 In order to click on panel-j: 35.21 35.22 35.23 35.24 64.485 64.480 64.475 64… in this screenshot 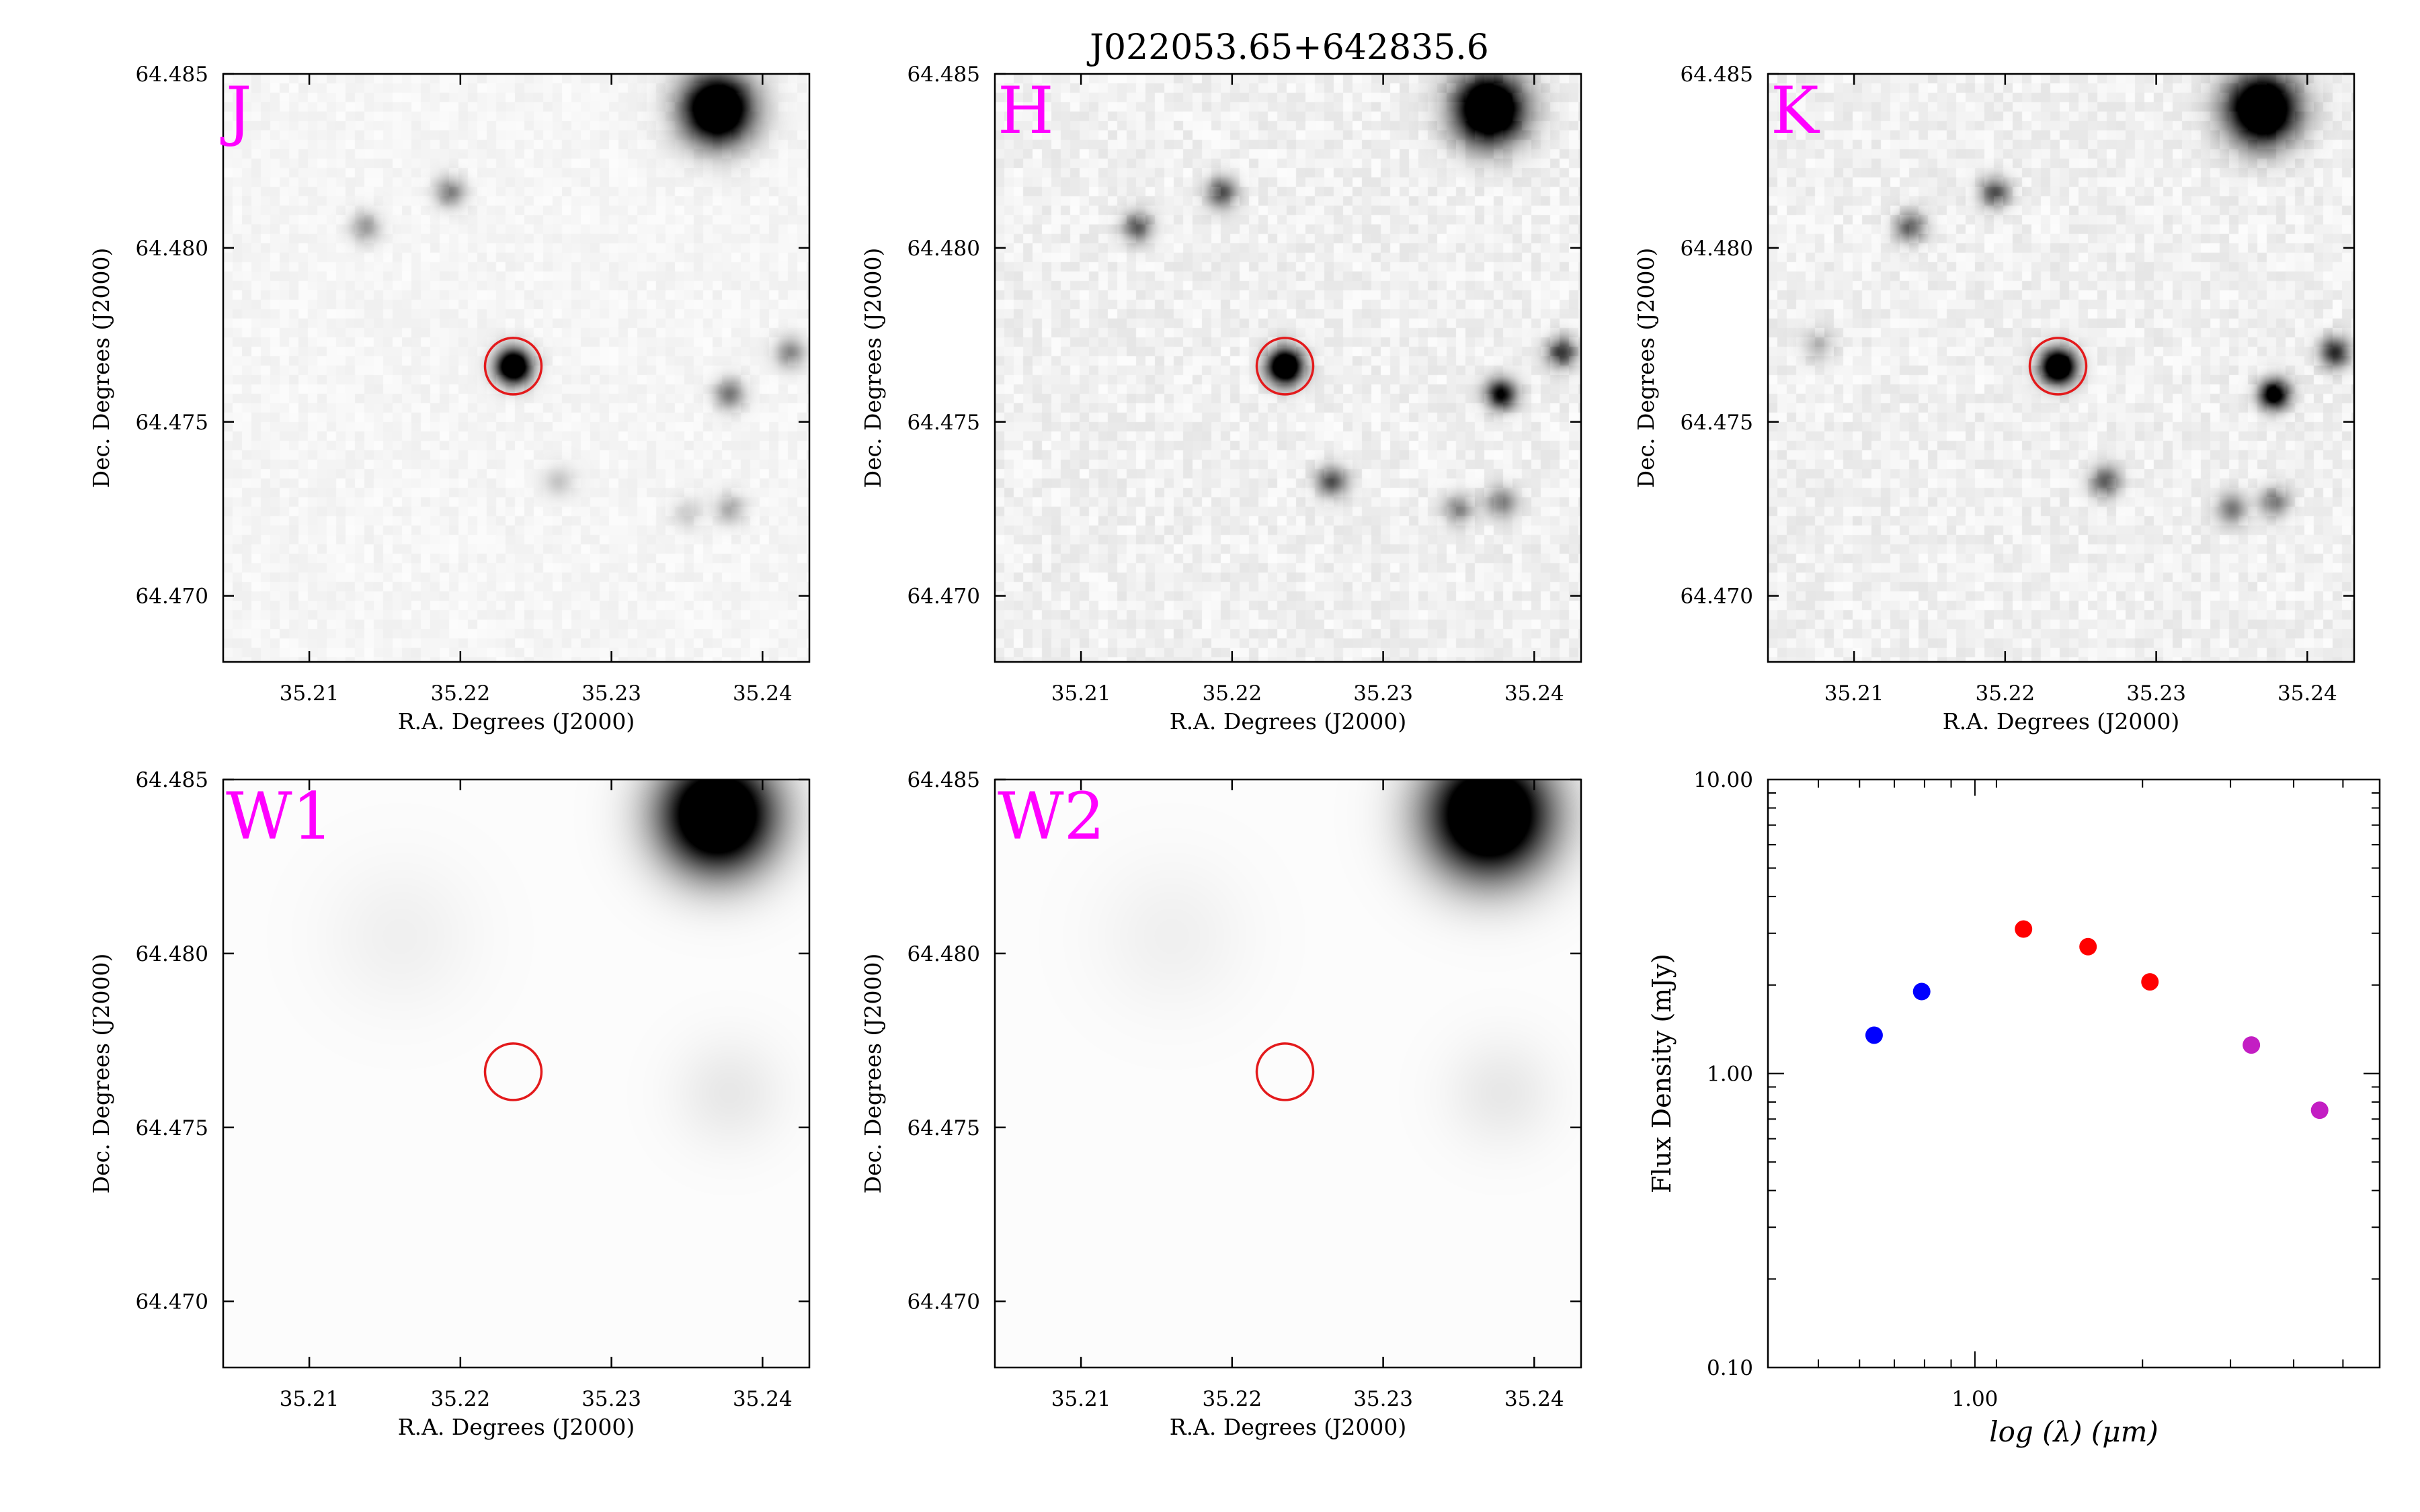, I will do `click(449, 398)`.